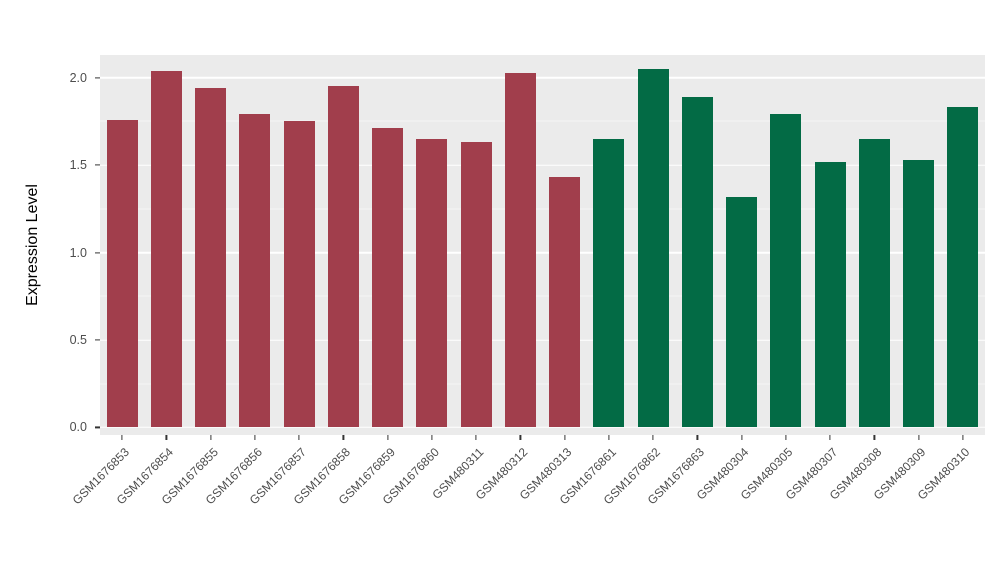 The image size is (1000, 580). What do you see at coordinates (122, 273) in the screenshot?
I see `bar-GSM1676853` at bounding box center [122, 273].